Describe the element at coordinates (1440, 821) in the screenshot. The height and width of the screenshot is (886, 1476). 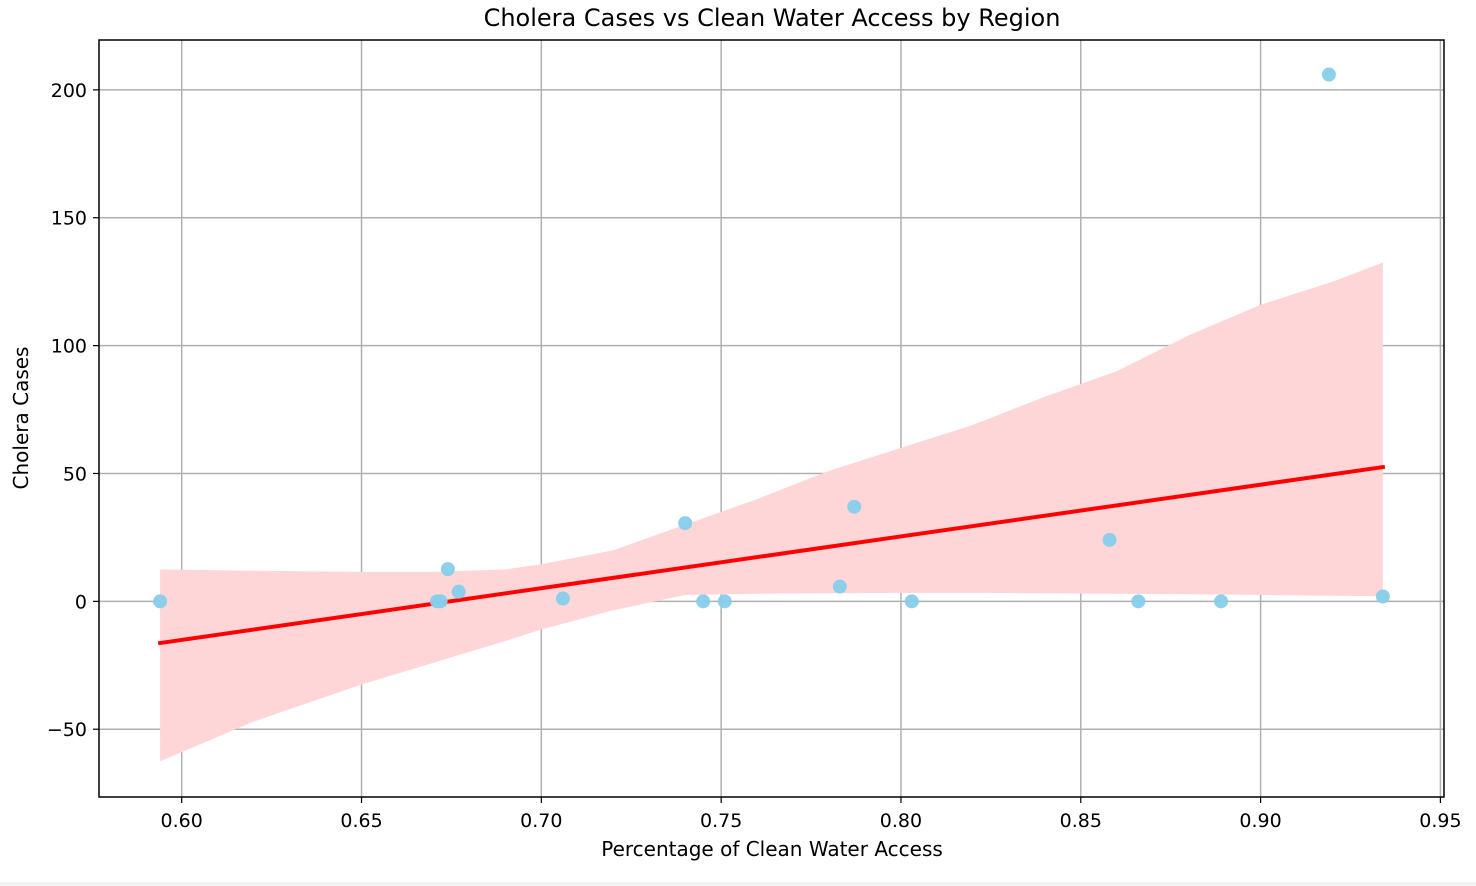
I see `x-tick-label-7: 0.95` at that location.